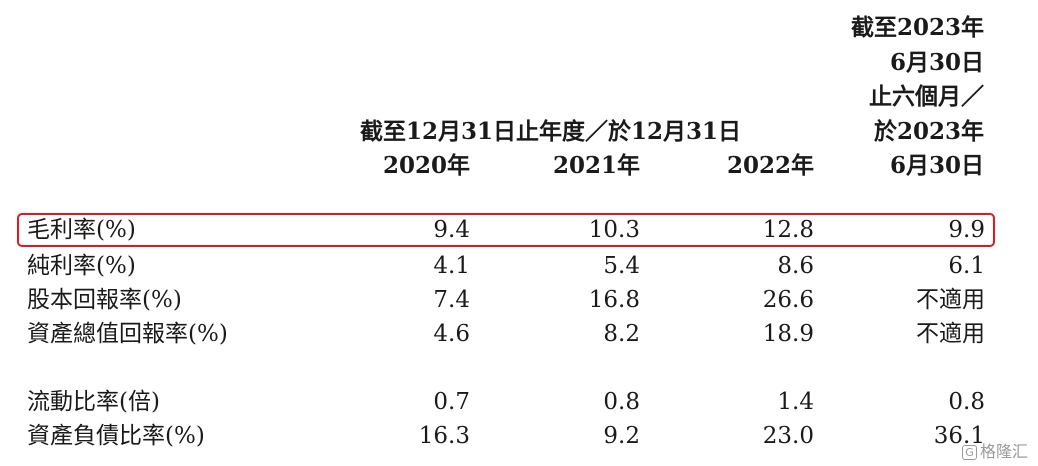  I want to click on row-label-roe: 股本回報率(%), so click(104, 300).